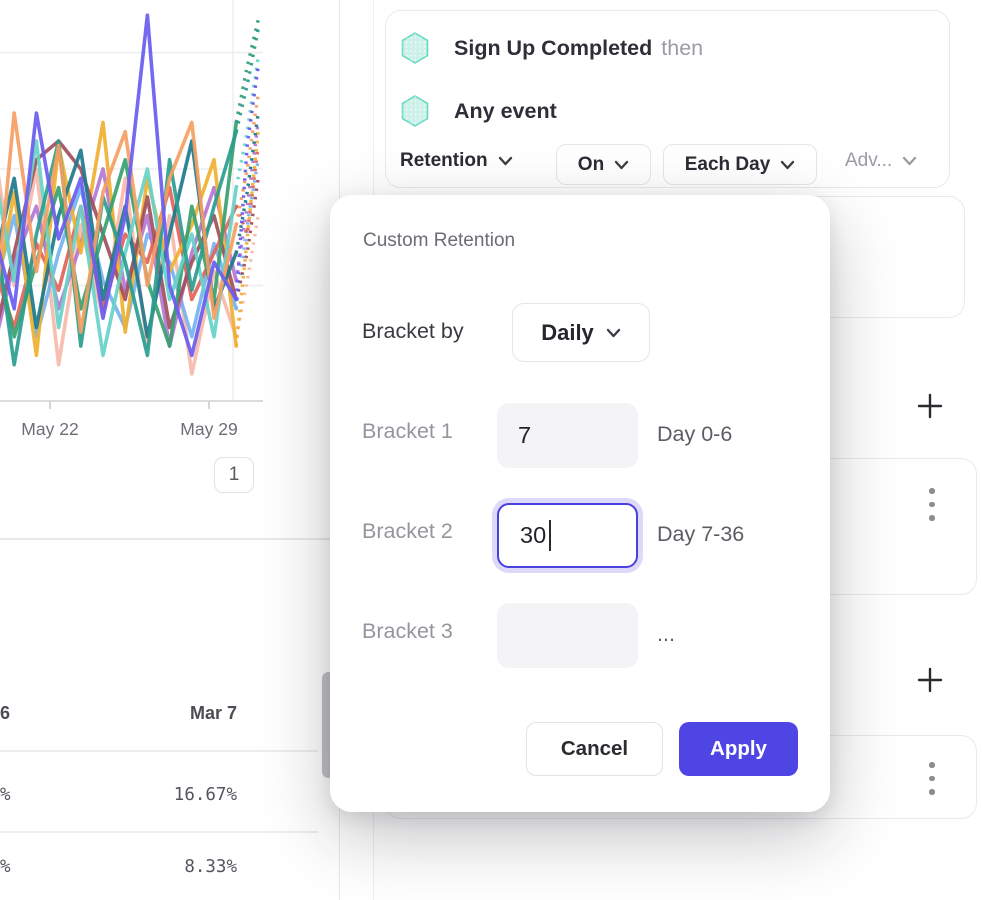  What do you see at coordinates (505, 110) in the screenshot?
I see `event-name: Any event` at bounding box center [505, 110].